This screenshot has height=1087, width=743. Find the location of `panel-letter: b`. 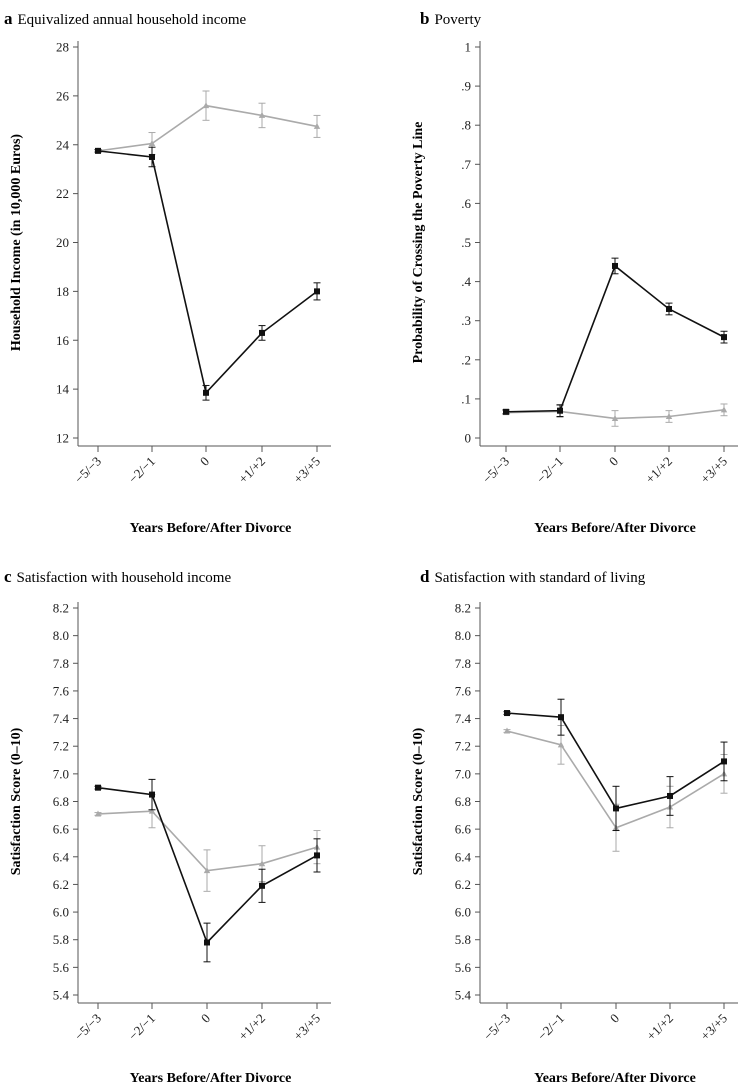

panel-letter: b is located at coordinates (424, 18).